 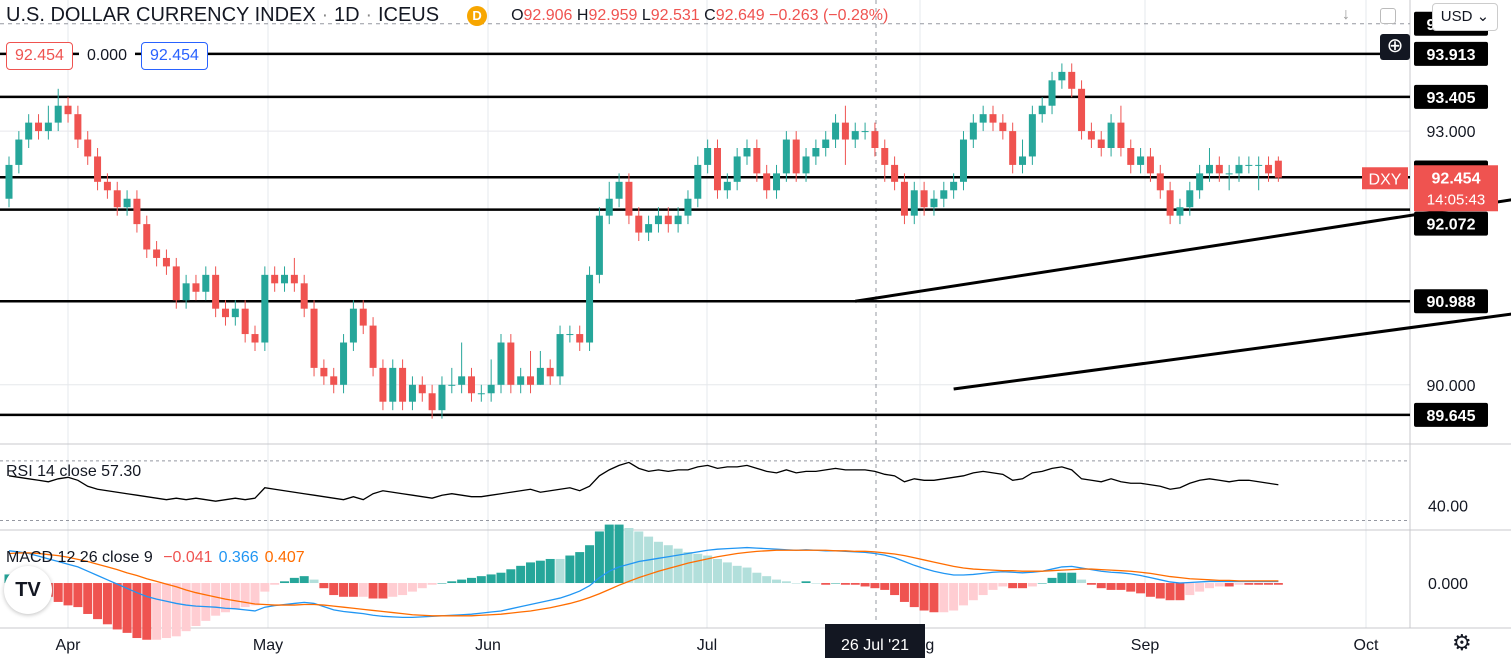 I want to click on exchange: ICEUS, so click(x=408, y=15).